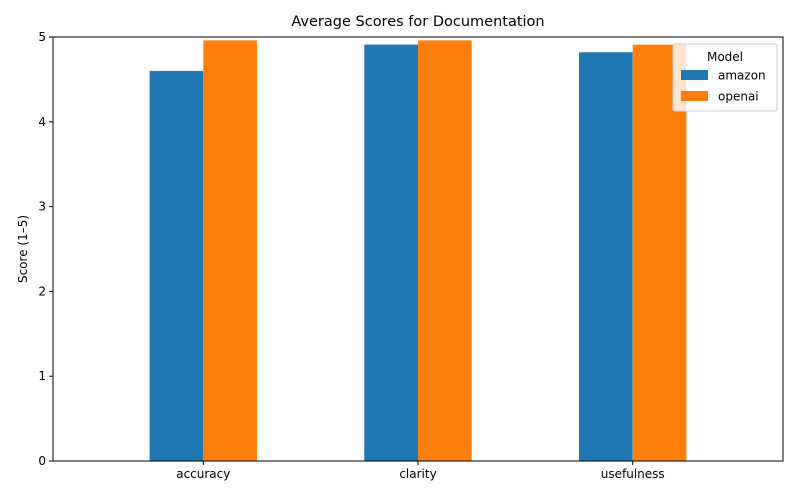 Image resolution: width=800 pixels, height=500 pixels. I want to click on y-tick-label-3: 3, so click(42, 207).